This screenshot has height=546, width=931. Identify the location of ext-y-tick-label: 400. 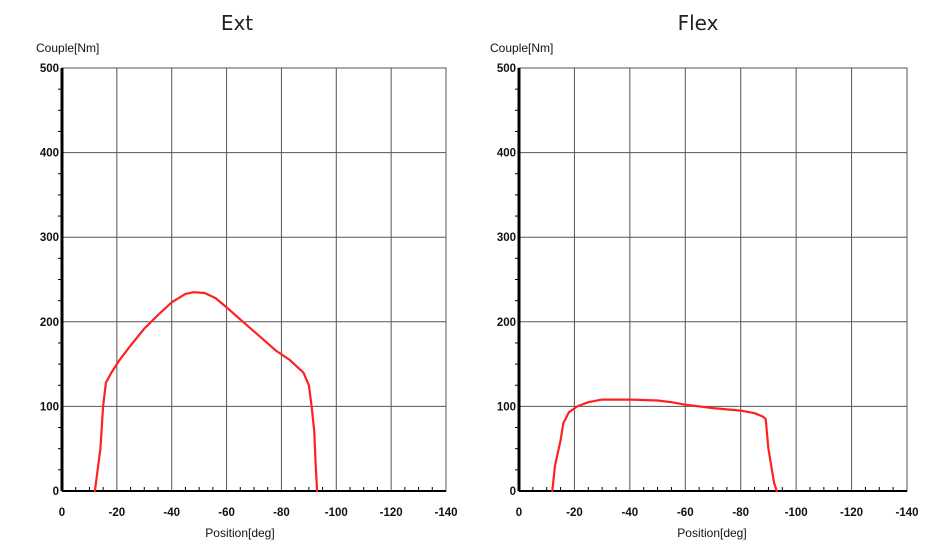
(49, 154).